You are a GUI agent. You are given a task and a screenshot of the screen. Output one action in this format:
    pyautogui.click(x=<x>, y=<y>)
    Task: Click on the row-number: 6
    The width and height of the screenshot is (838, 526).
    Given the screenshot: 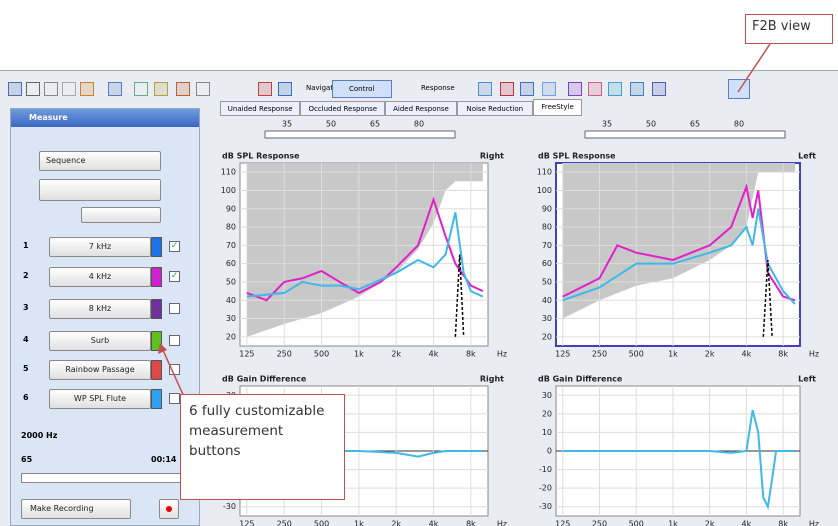 What is the action you would take?
    pyautogui.click(x=26, y=397)
    